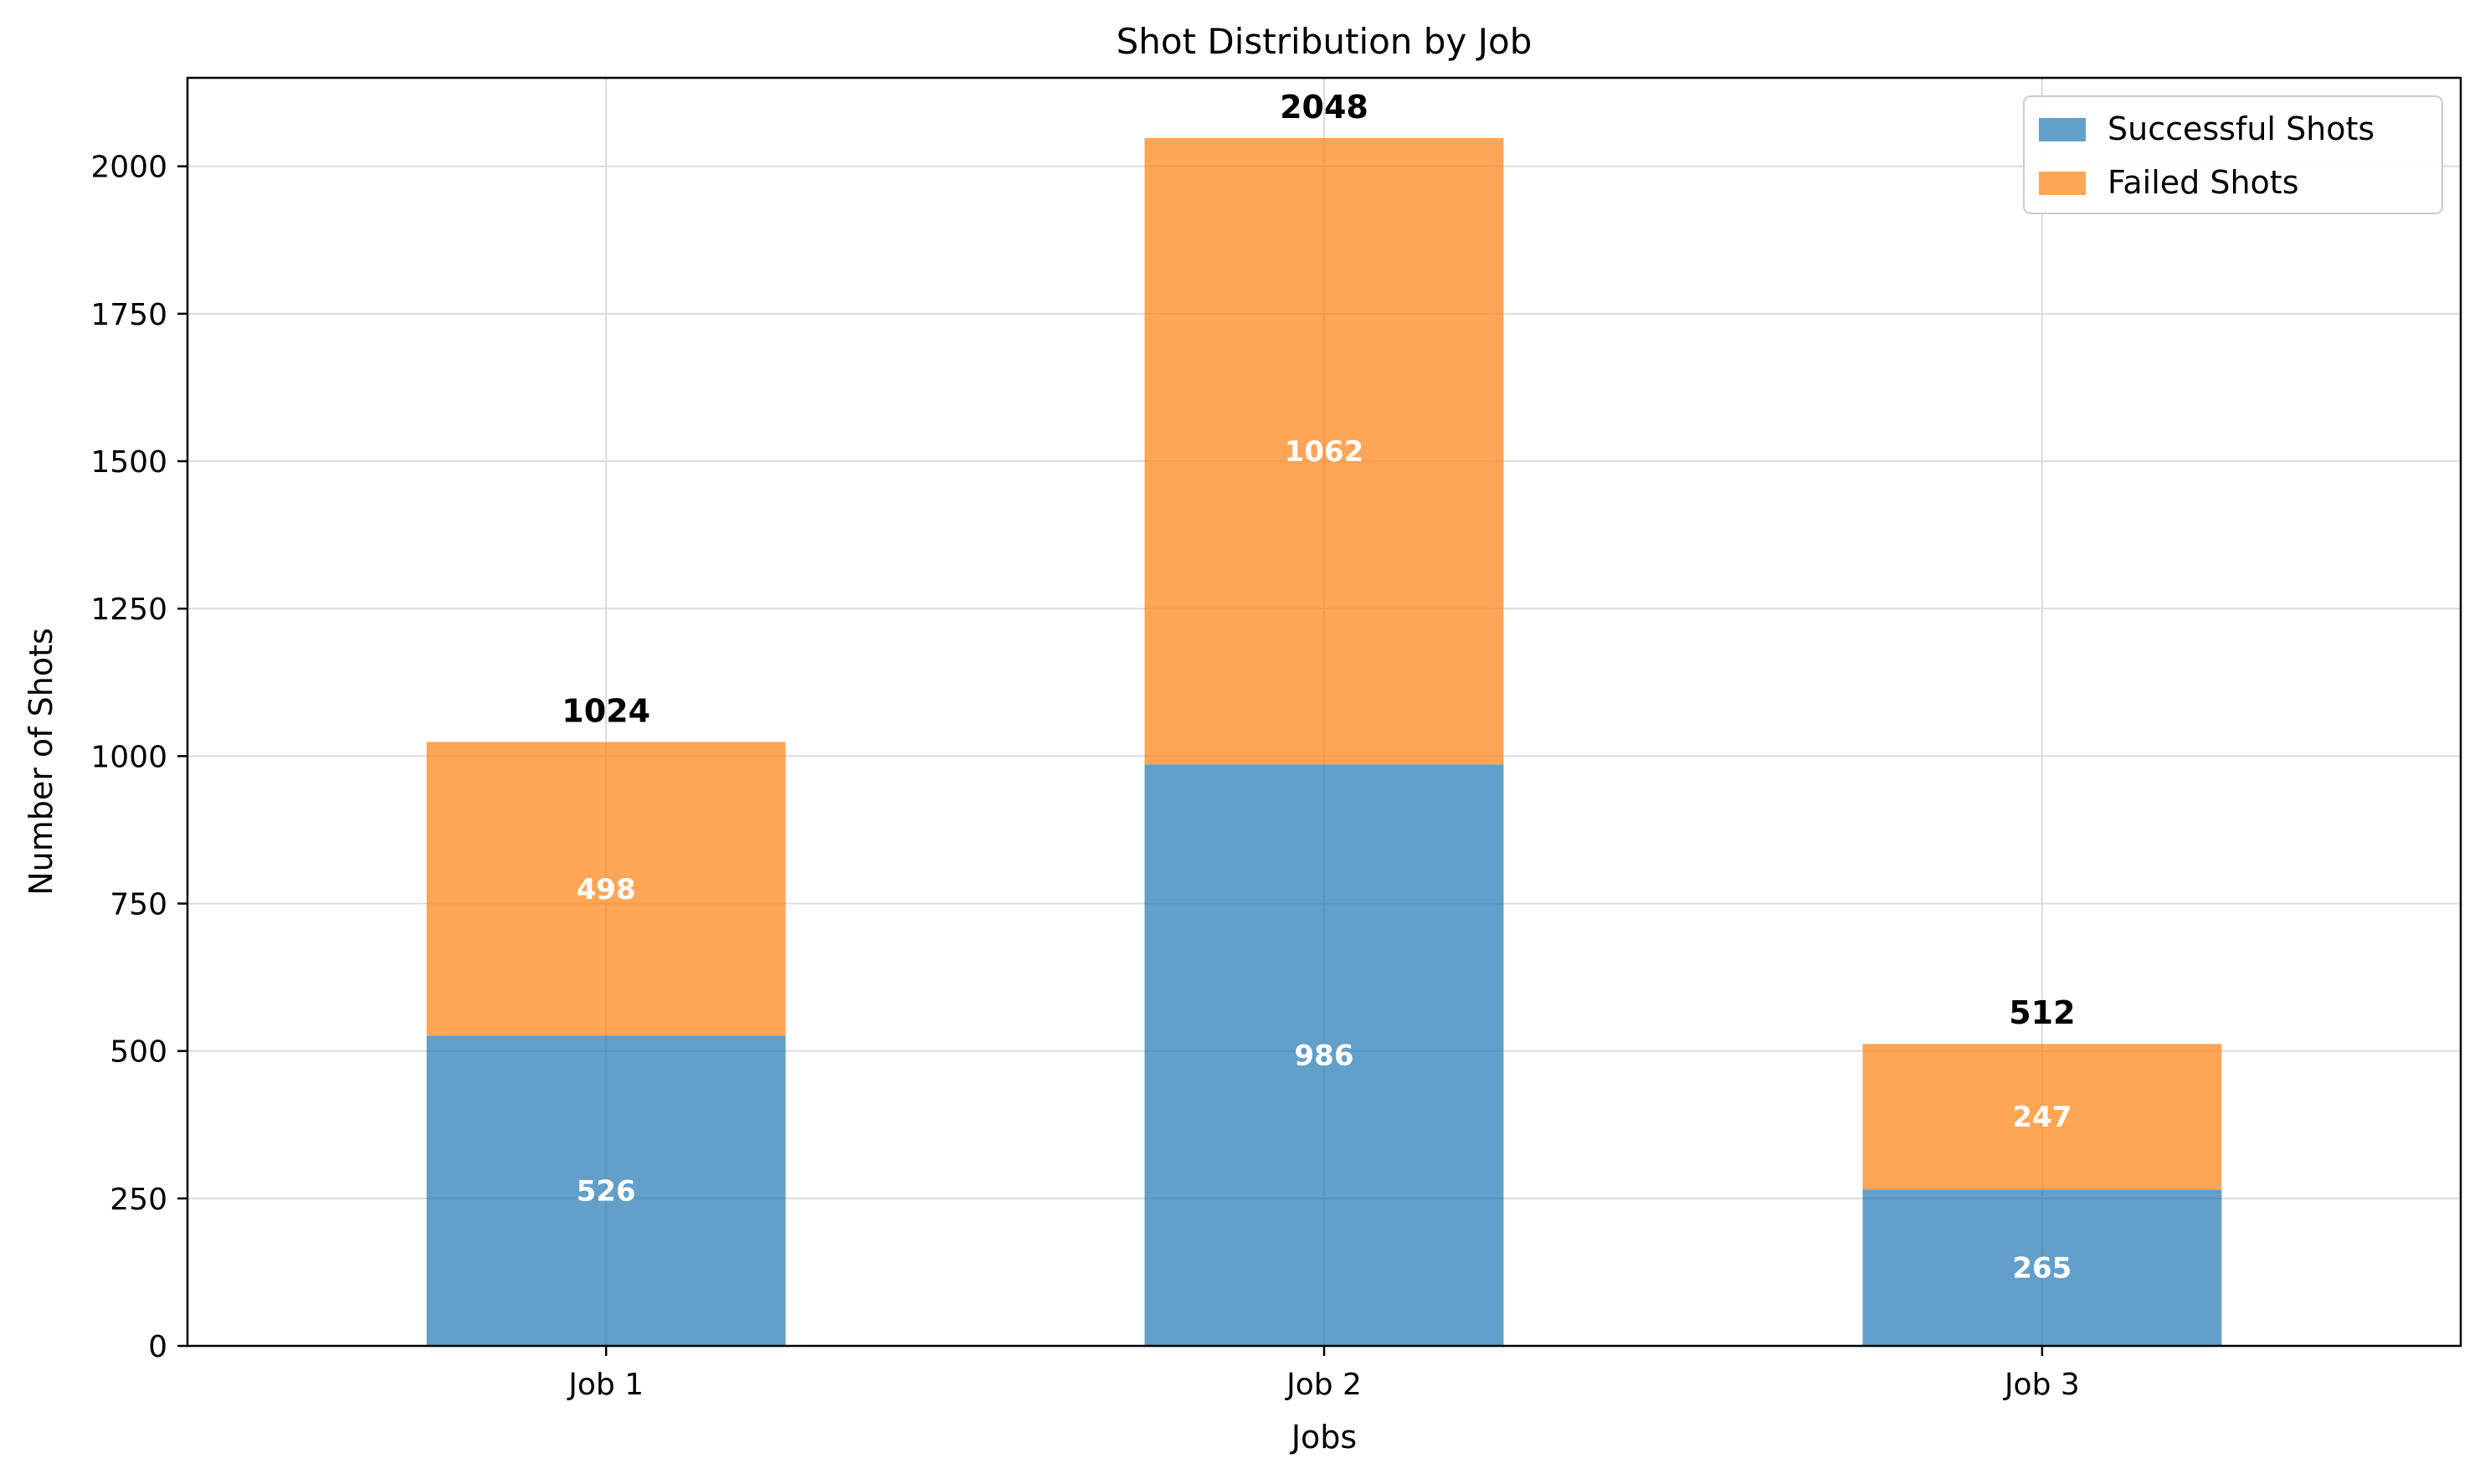 The image size is (2485, 1484). I want to click on bar-value-label: 247, so click(2042, 1118).